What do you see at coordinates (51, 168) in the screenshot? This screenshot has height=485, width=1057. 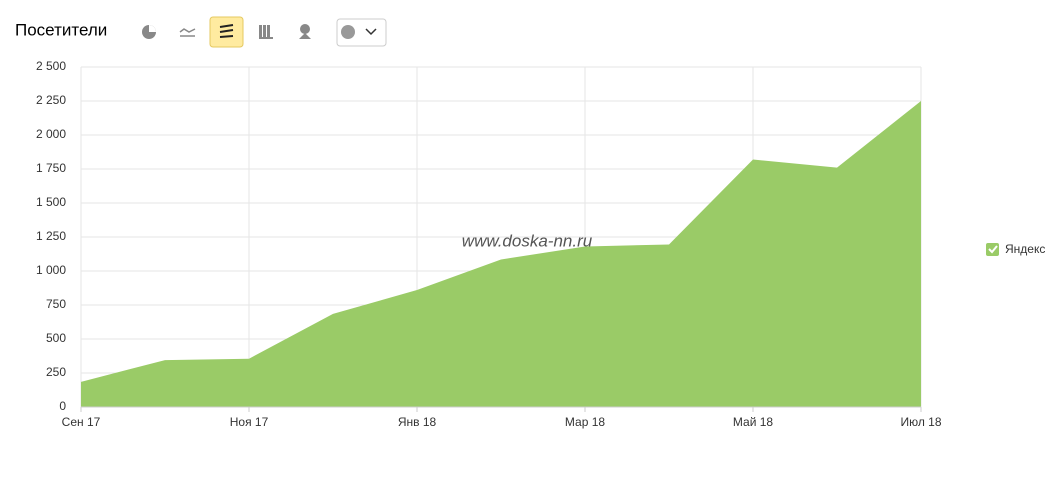 I see `y-tick-label: 1 750` at bounding box center [51, 168].